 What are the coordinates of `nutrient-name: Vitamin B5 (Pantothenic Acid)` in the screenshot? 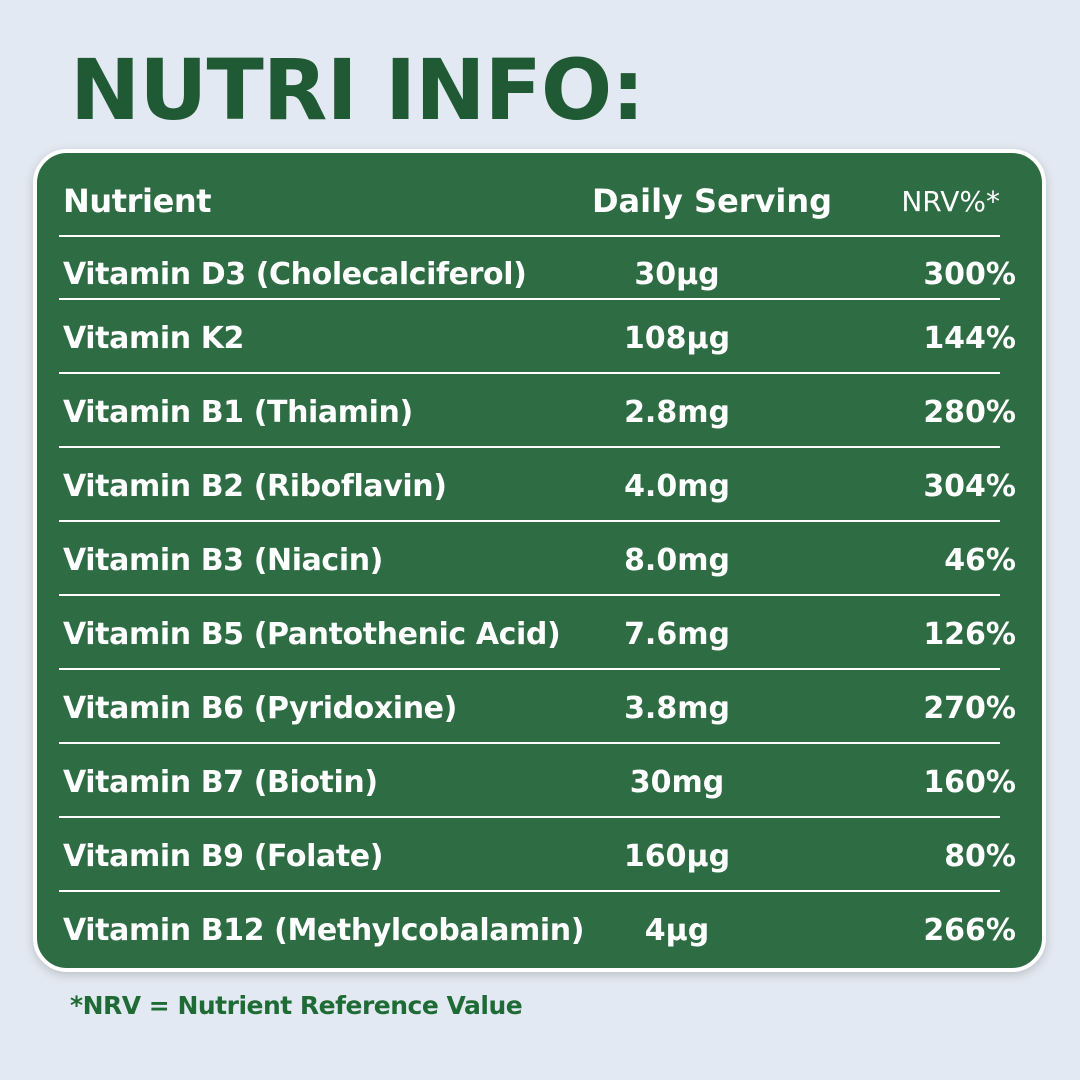 It's located at (312, 634).